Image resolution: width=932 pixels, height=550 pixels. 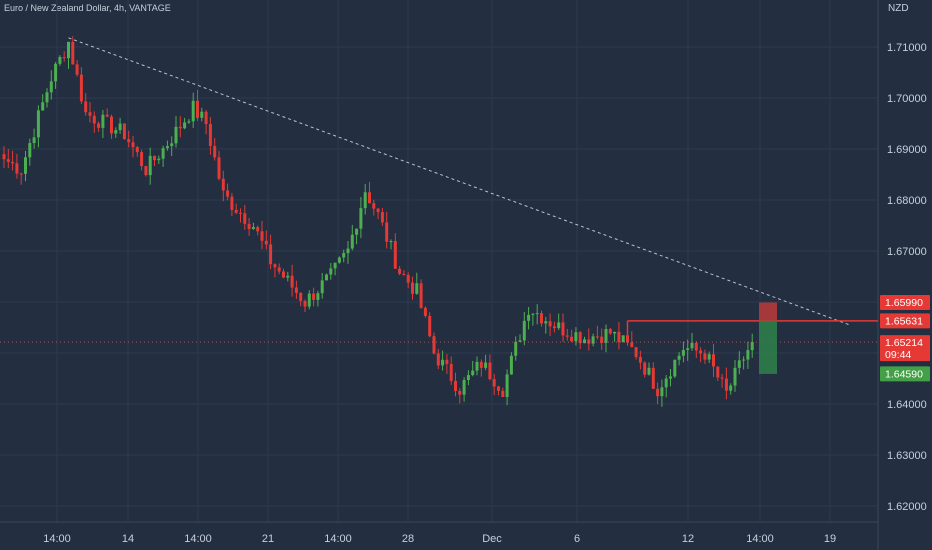 What do you see at coordinates (898, 8) in the screenshot?
I see `currency-label: NZD` at bounding box center [898, 8].